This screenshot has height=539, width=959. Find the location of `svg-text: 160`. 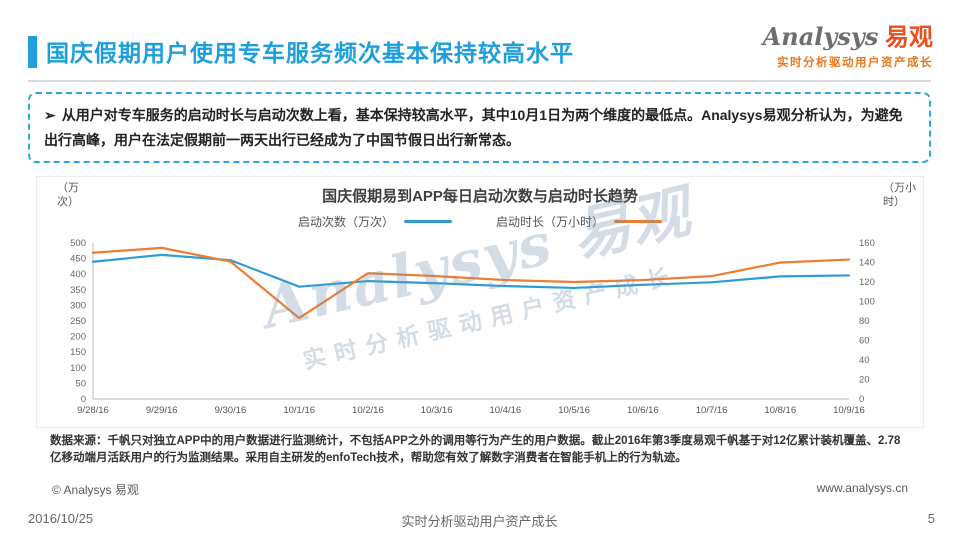

svg-text: 160 is located at coordinates (867, 243).